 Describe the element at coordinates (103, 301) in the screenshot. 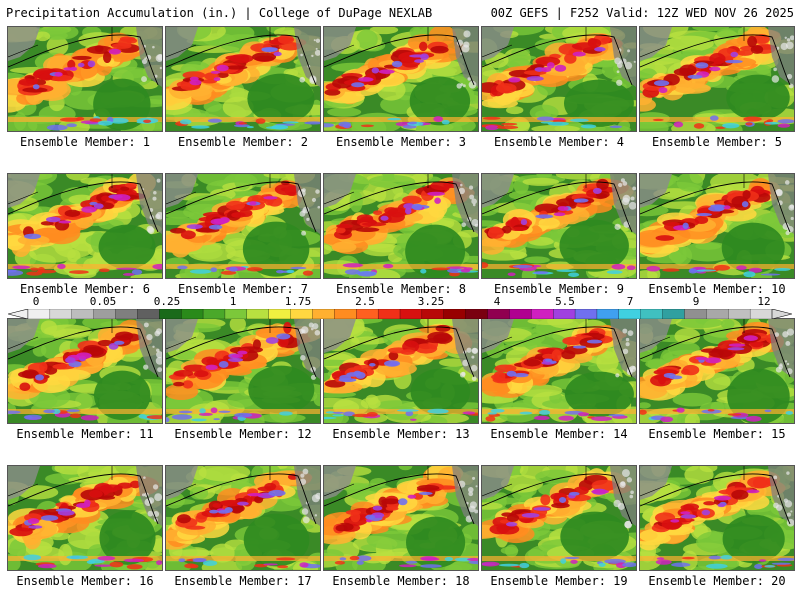

I see `colorbar-tick-label: 0.05` at that location.